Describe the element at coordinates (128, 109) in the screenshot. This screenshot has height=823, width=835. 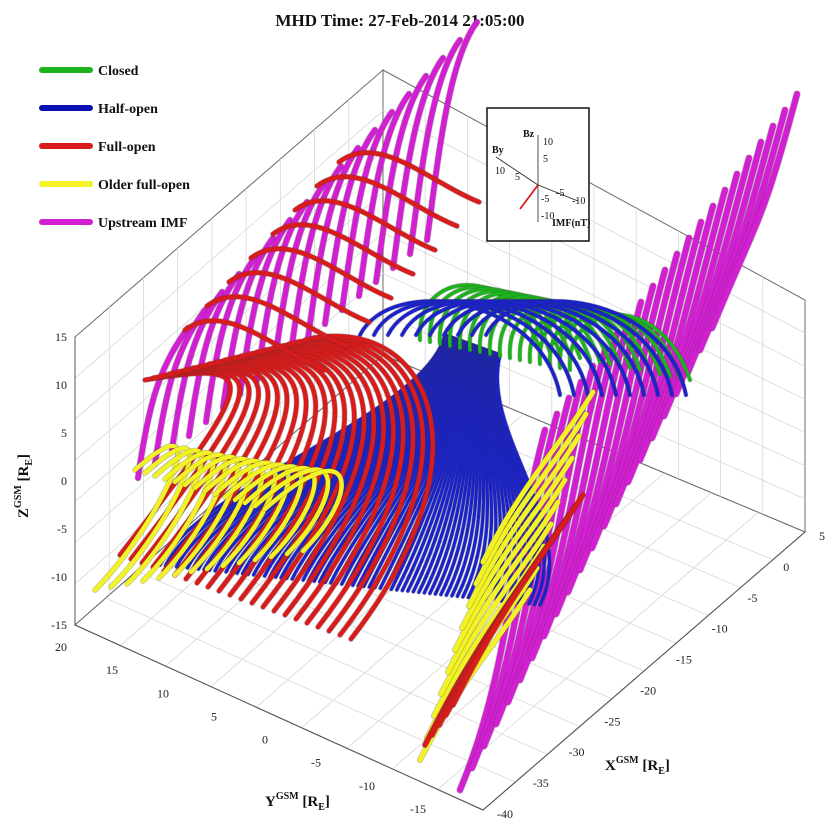
I see `legend-label: Half-open` at that location.